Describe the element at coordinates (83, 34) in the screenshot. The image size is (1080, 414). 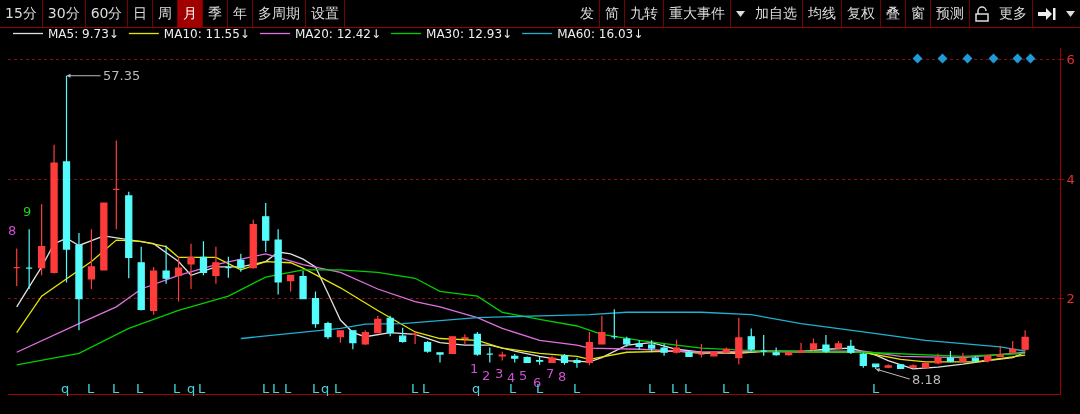
I see `legend-label: MA5: 9.73↓` at that location.